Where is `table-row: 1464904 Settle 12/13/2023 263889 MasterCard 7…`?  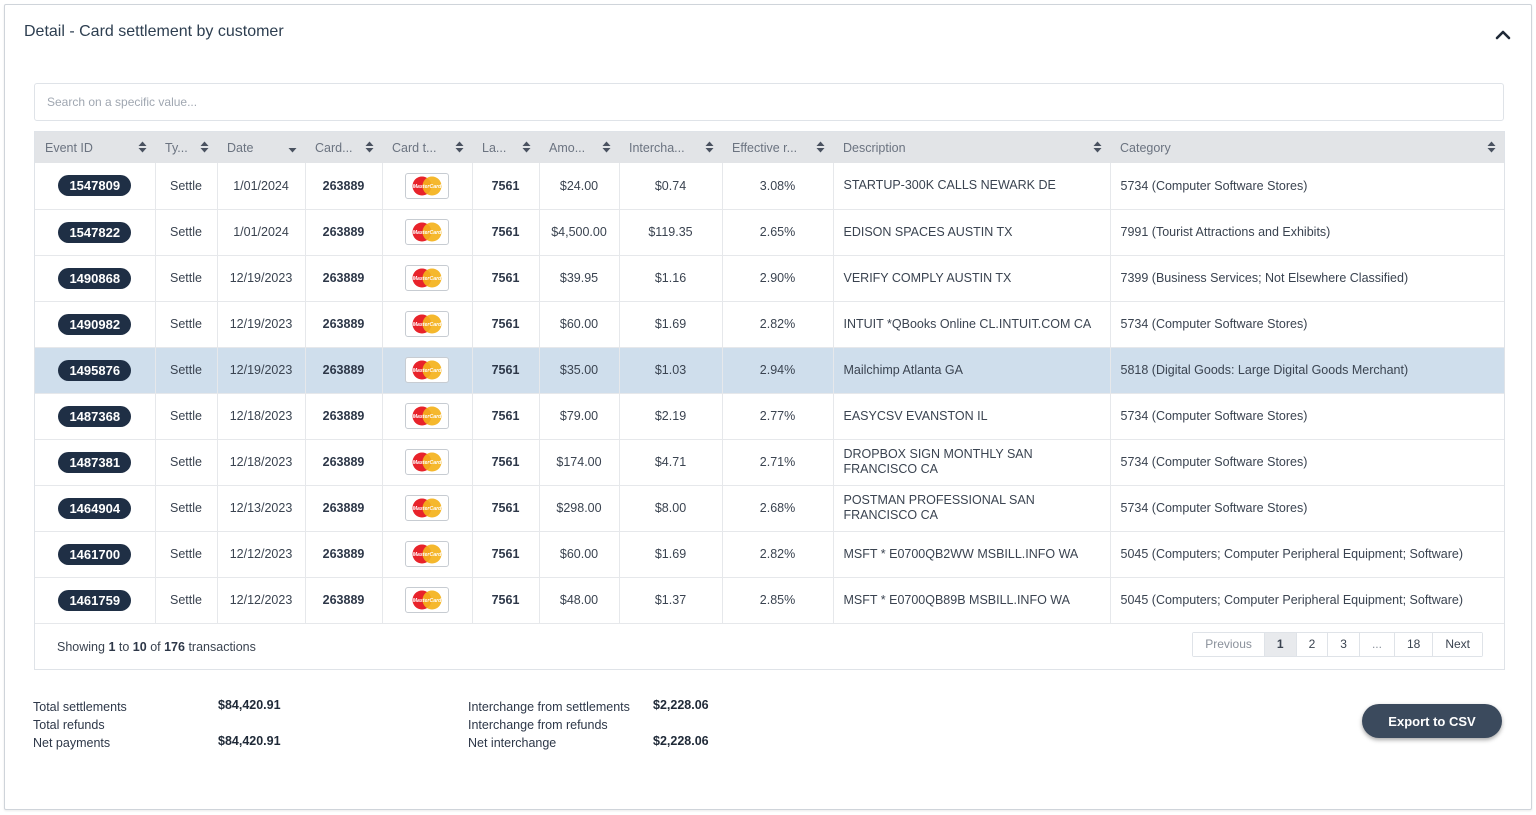 table-row: 1464904 Settle 12/13/2023 263889 MasterCard 7… is located at coordinates (769, 508).